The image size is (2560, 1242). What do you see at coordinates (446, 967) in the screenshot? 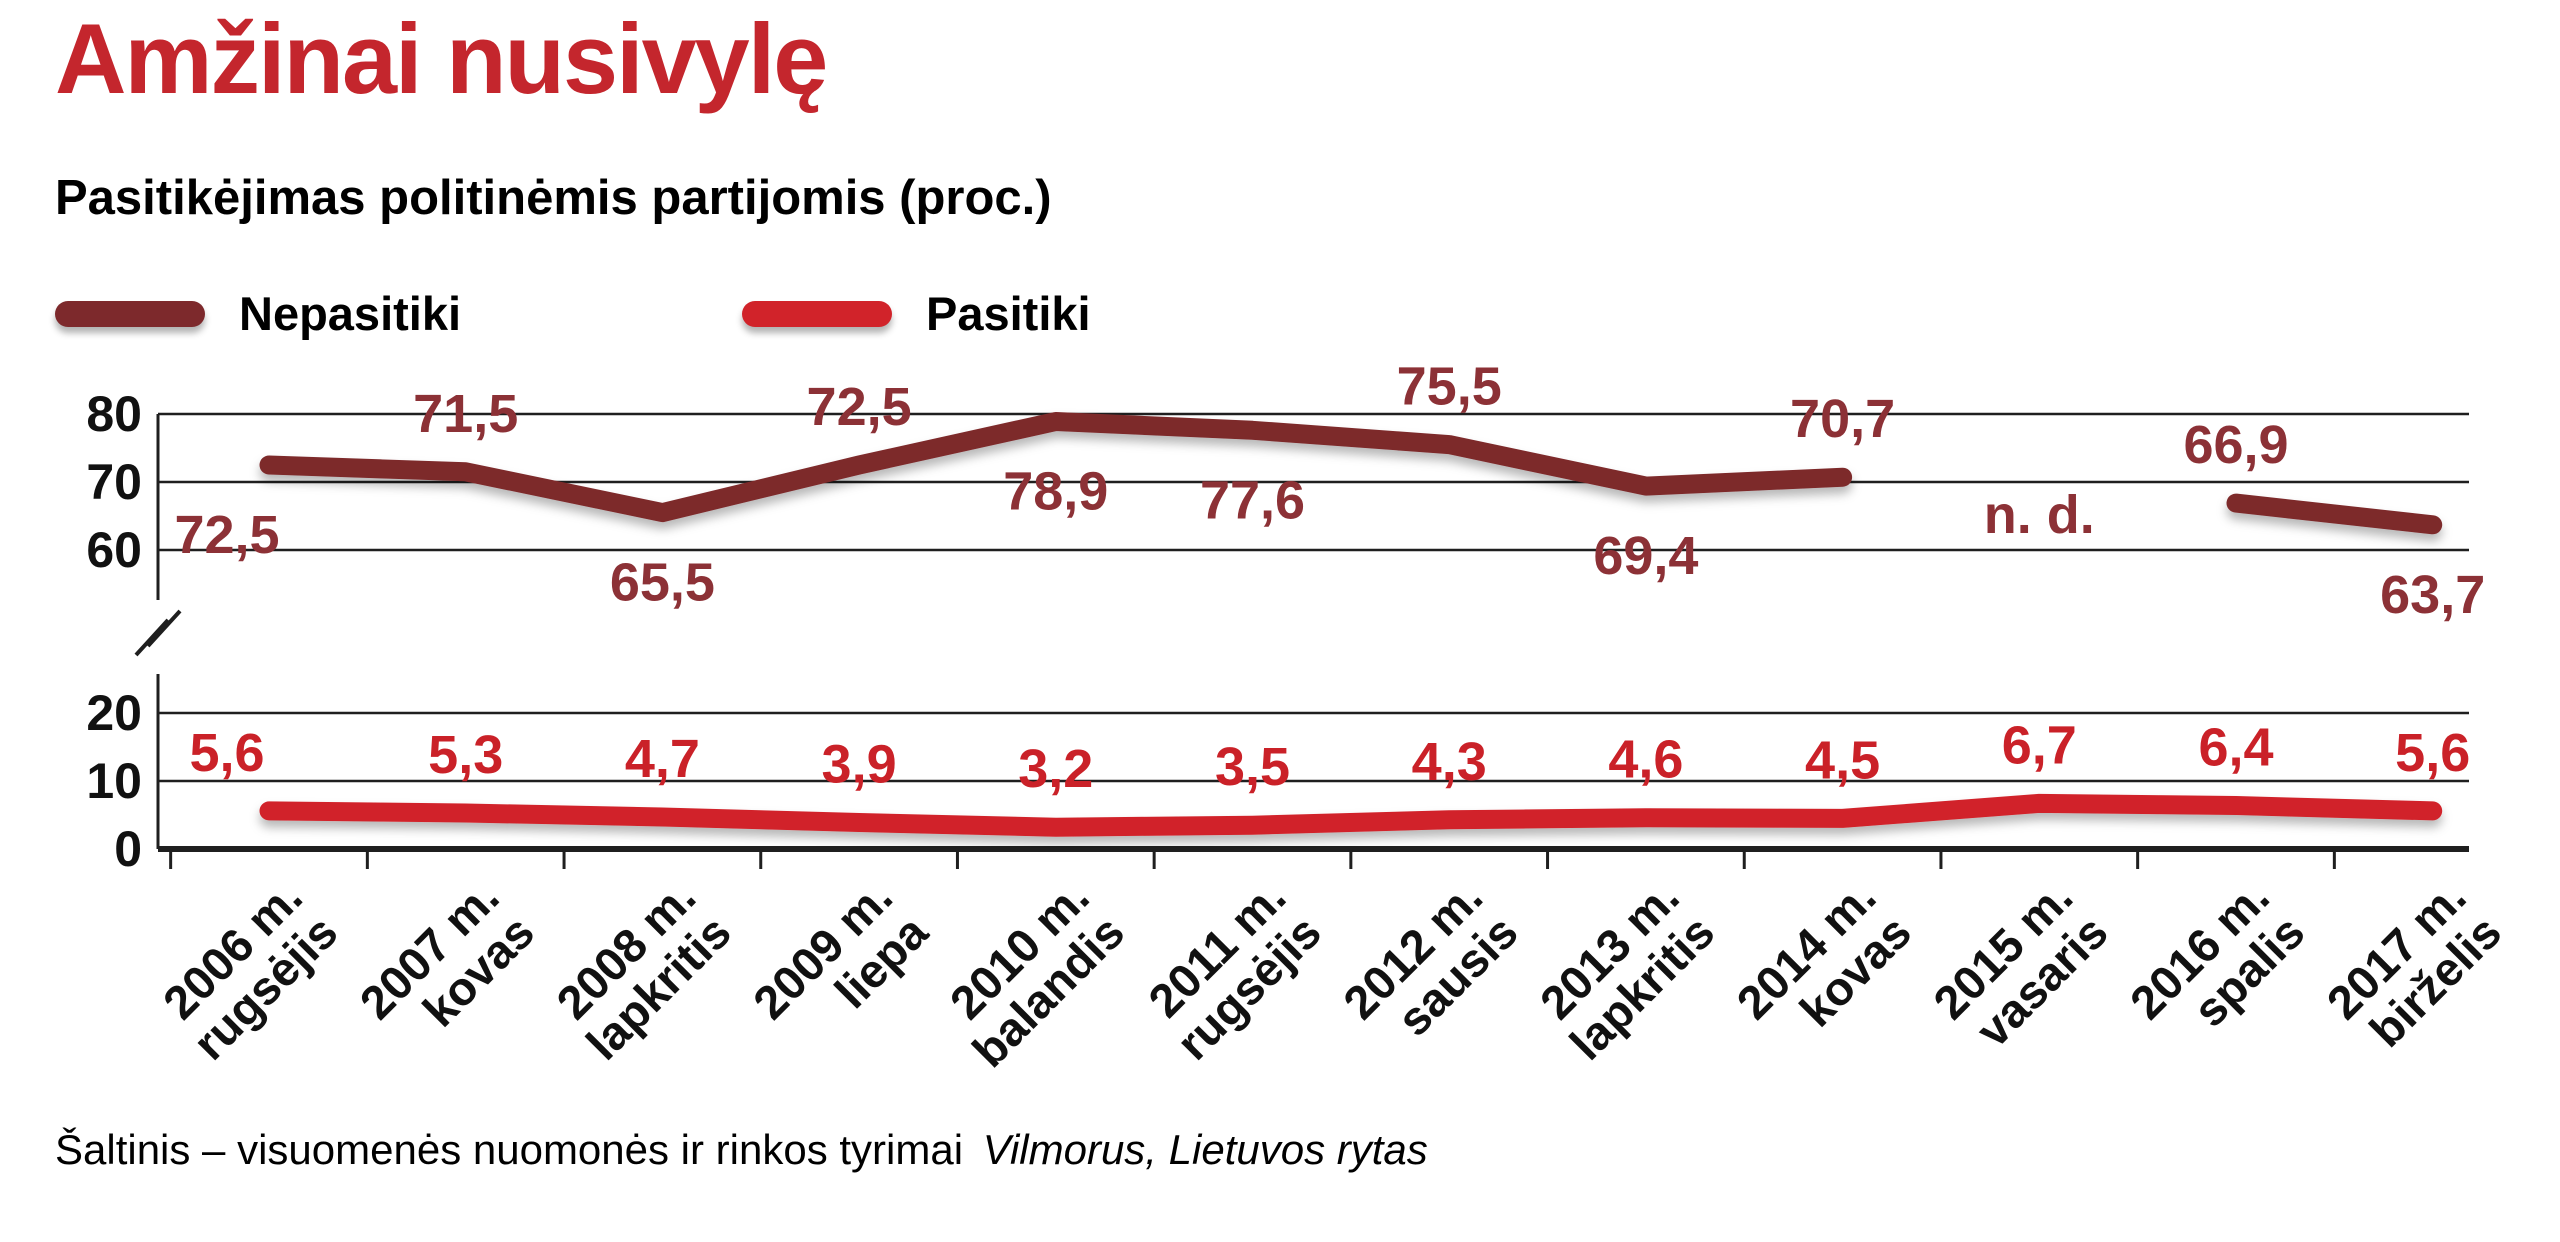
I see `svg-text: 2007 m.kovas` at bounding box center [446, 967].